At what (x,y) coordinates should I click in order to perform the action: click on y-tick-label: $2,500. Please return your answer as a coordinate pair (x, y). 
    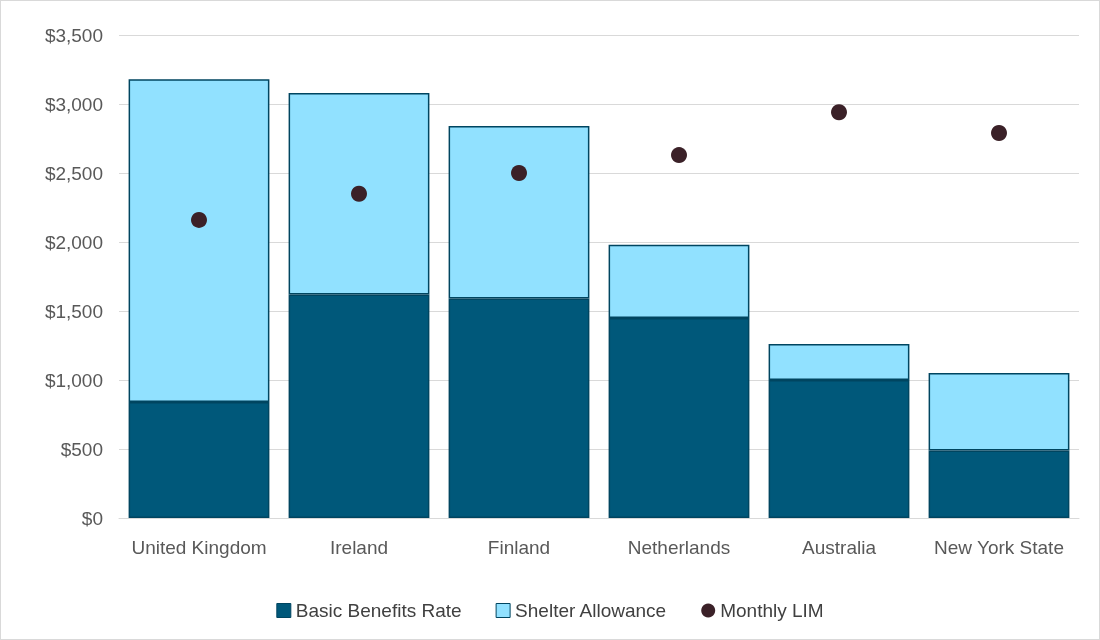
    Looking at the image, I should click on (73, 173).